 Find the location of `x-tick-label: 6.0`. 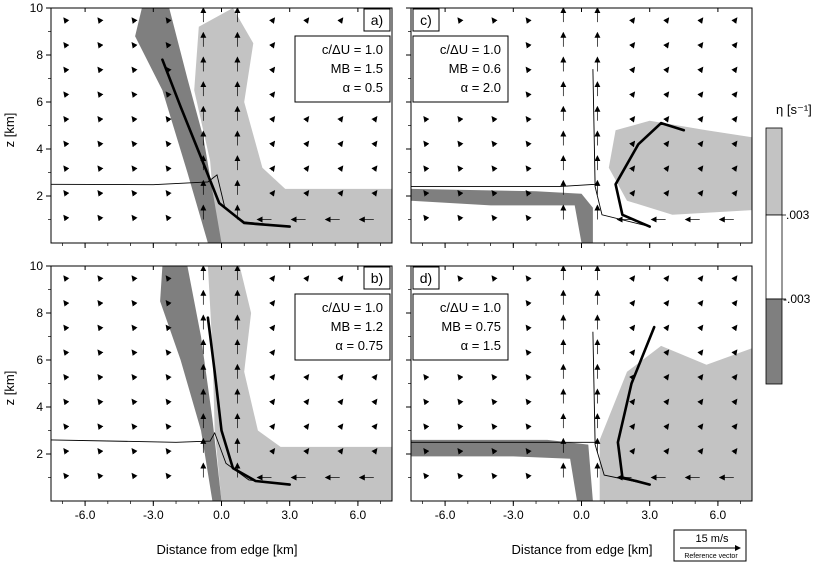

x-tick-label: 6.0 is located at coordinates (718, 515).